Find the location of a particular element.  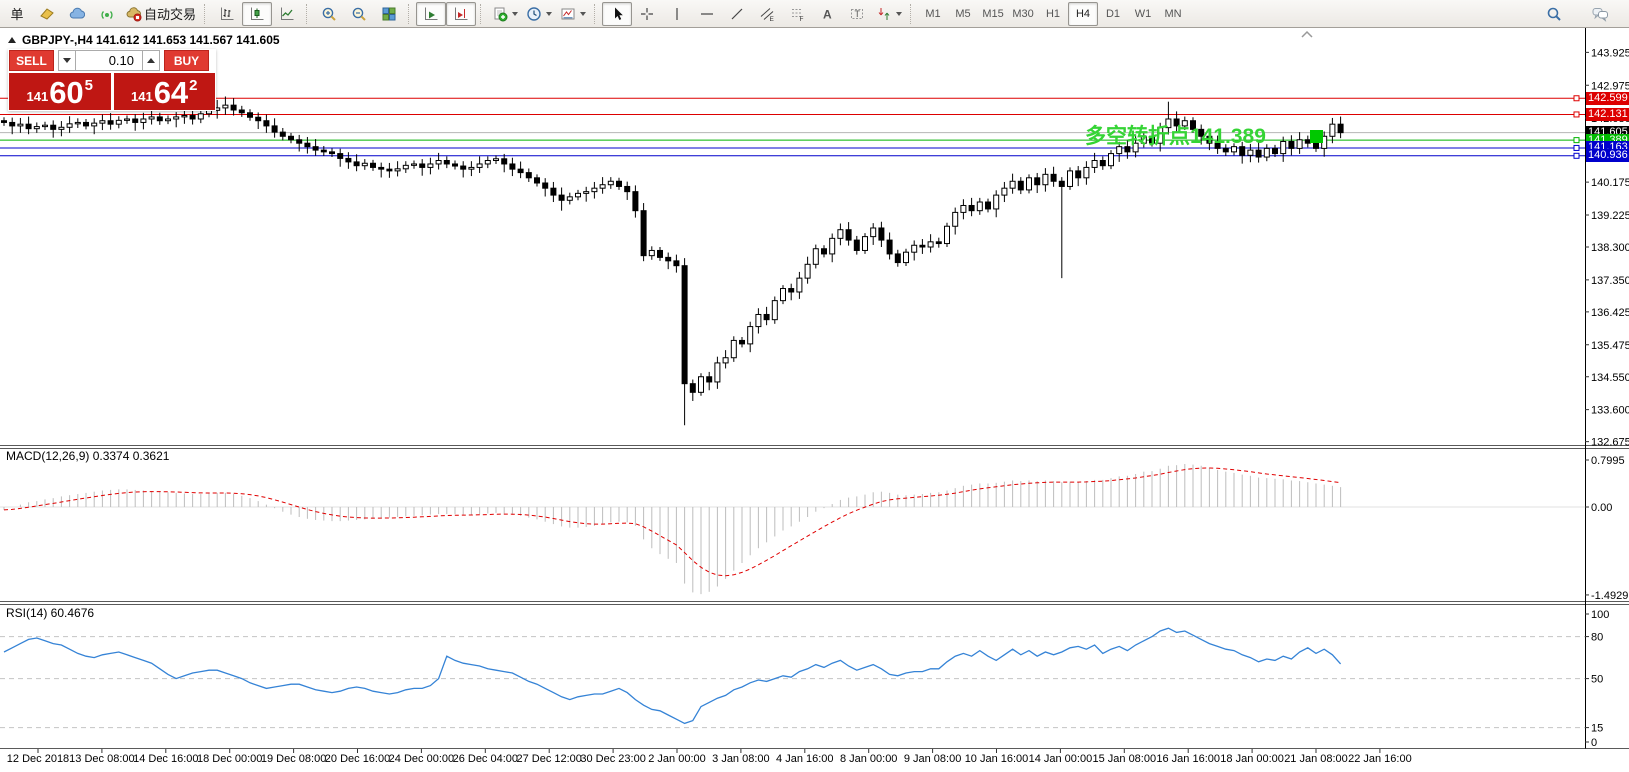

lot-decrease-button is located at coordinates (67, 60).